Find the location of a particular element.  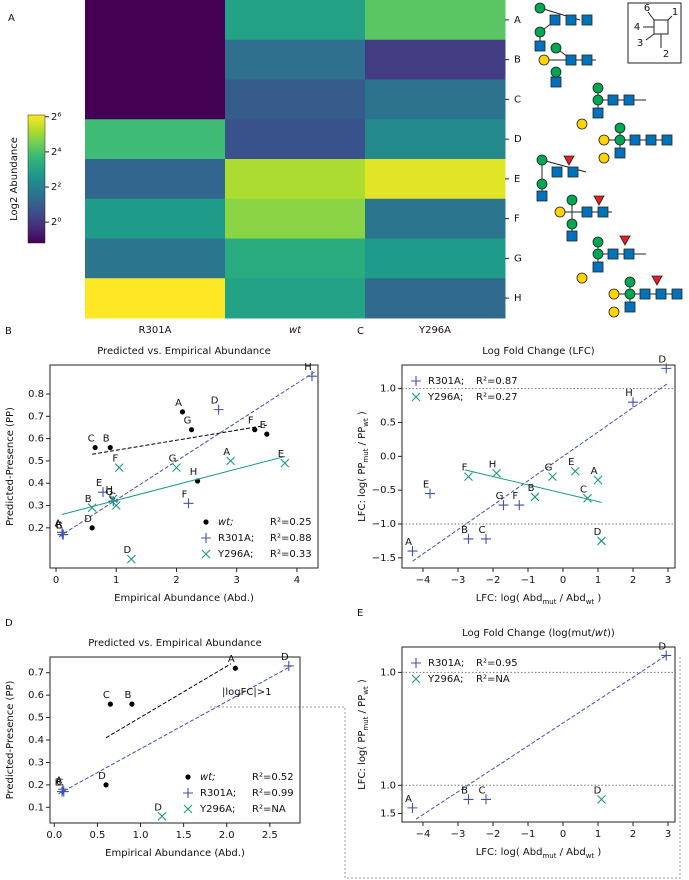

chart-title: Log Fold Change (LFC) is located at coordinates (538, 351).